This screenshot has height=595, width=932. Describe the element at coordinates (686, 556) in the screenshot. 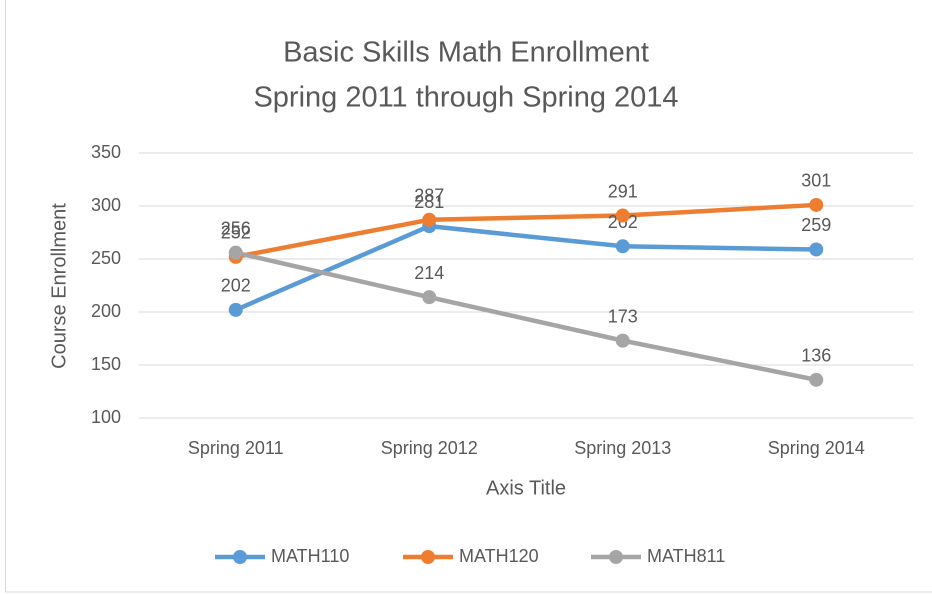

I see `legend-label: MATH811` at that location.